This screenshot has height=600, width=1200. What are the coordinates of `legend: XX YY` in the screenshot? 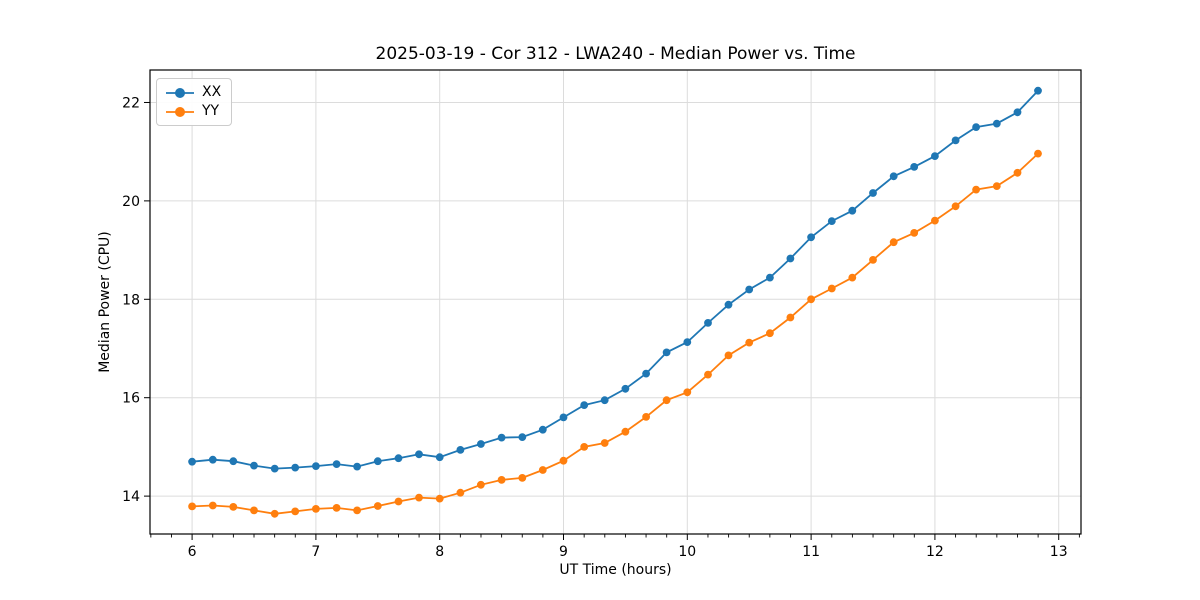 It's located at (194, 102).